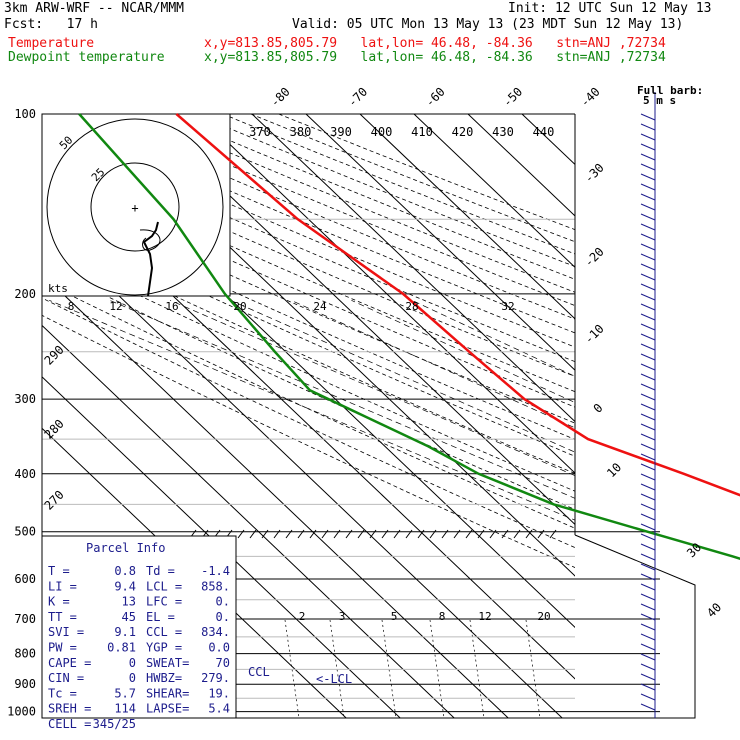 The image size is (740, 740). Describe the element at coordinates (66, 632) in the screenshot. I see `parcel-key: SVI =` at that location.